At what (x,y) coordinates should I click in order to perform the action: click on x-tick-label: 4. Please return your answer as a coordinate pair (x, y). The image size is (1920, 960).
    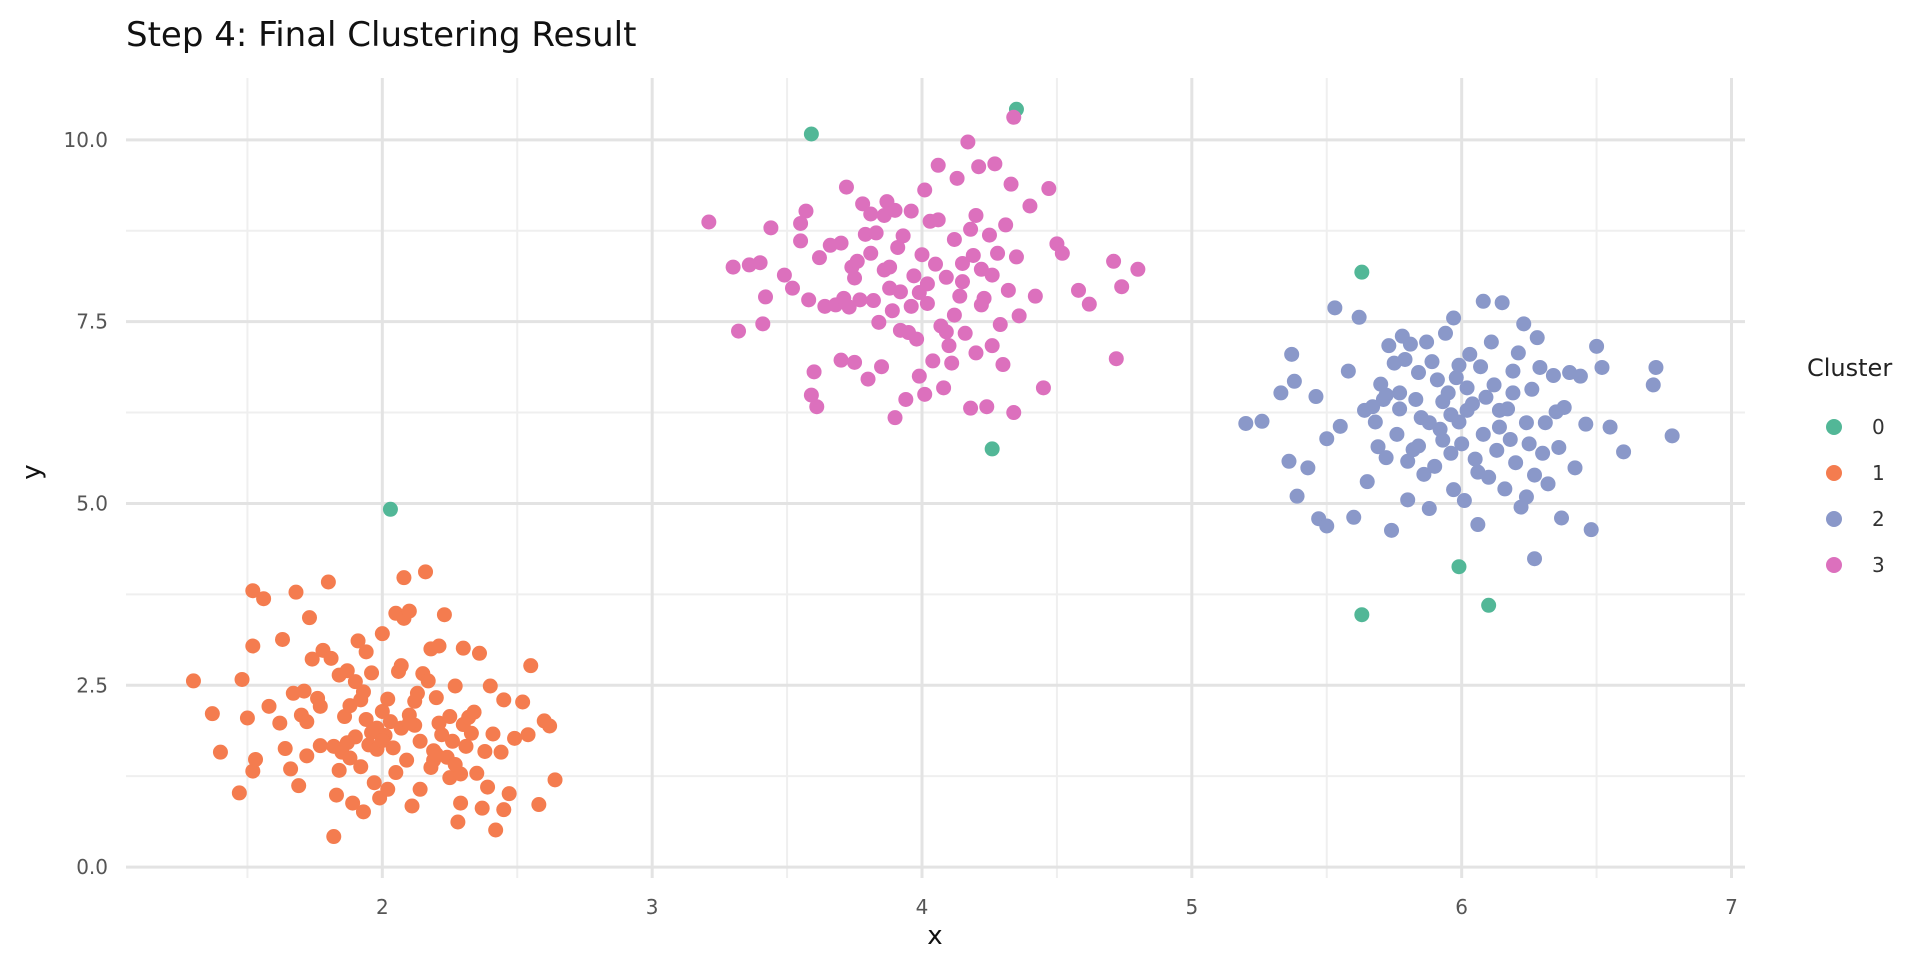
    Looking at the image, I should click on (922, 907).